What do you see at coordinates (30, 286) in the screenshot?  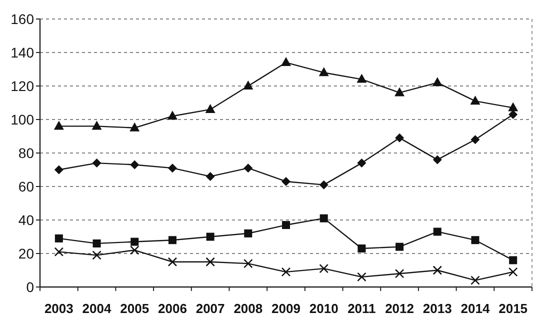 I see `y-tick-label: 0` at bounding box center [30, 286].